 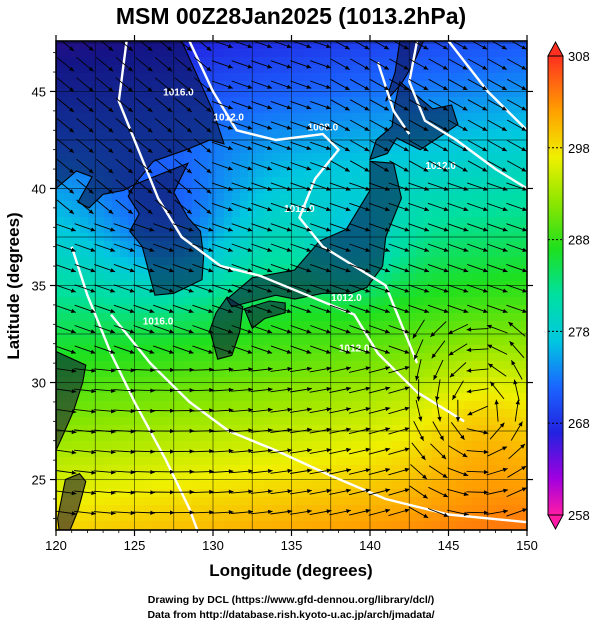 What do you see at coordinates (135, 545) in the screenshot?
I see `x-tick-label: 125` at bounding box center [135, 545].